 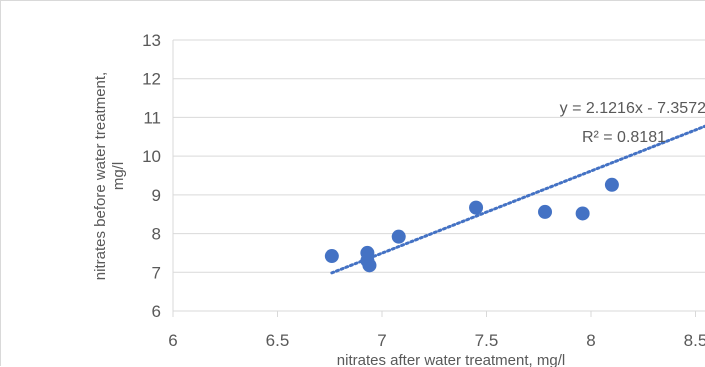 What do you see at coordinates (278, 340) in the screenshot?
I see `x-tick-label: 6.5` at bounding box center [278, 340].